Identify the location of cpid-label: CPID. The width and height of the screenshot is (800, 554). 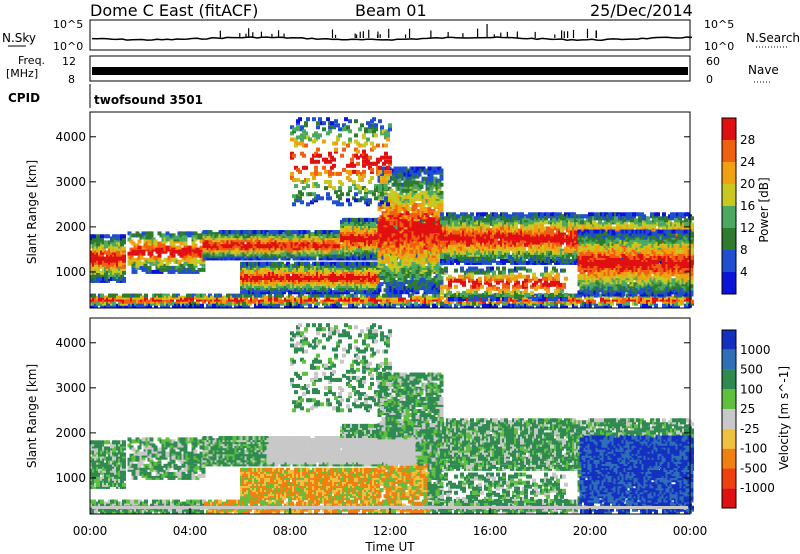
(24, 98).